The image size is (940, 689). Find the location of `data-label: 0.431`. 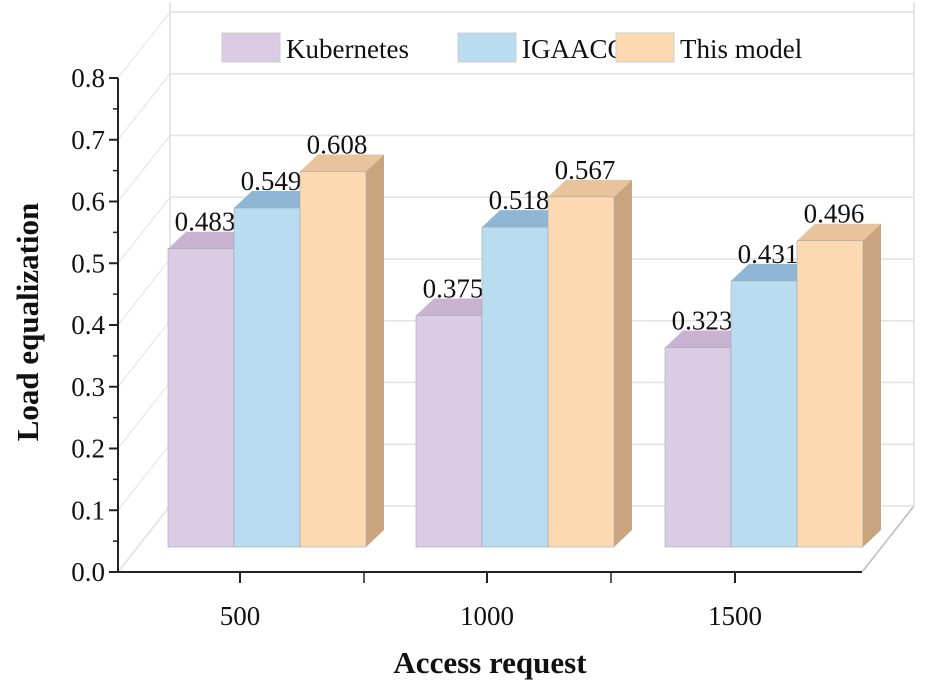

data-label: 0.431 is located at coordinates (768, 254).